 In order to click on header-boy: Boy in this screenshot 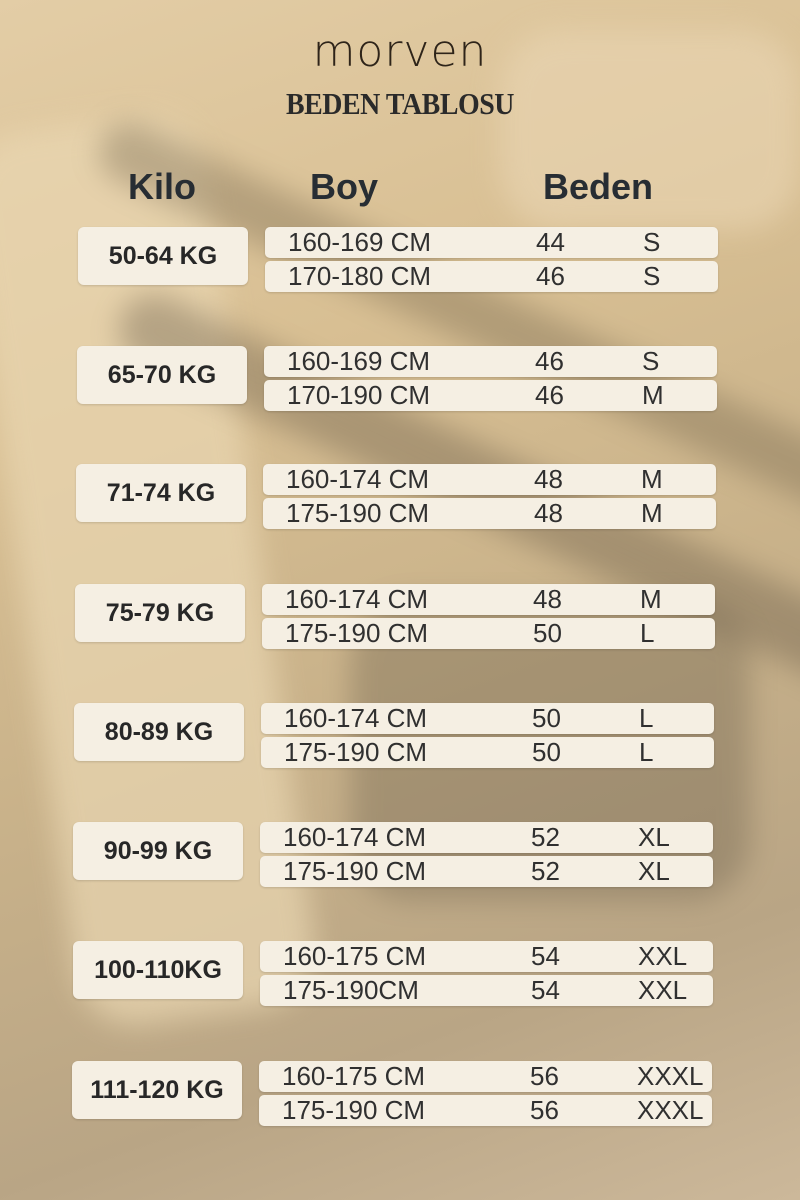, I will do `click(344, 186)`.